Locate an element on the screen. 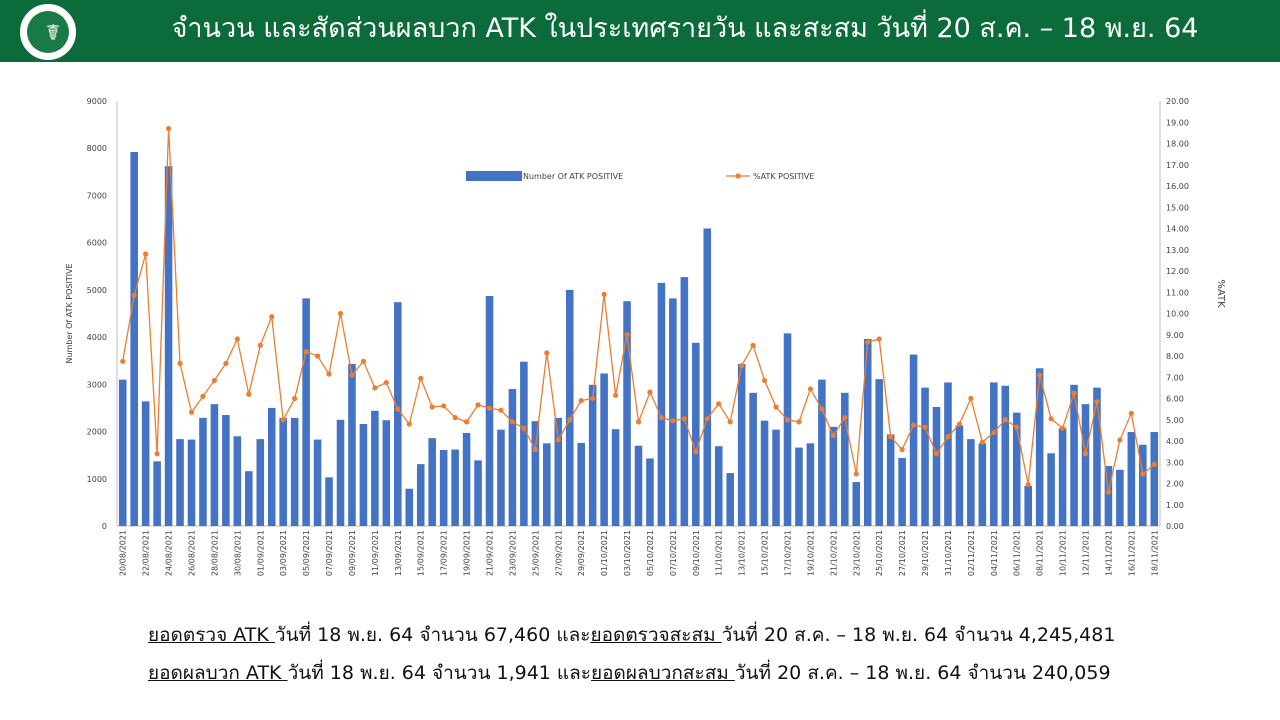  legend-line-marker is located at coordinates (738, 176).